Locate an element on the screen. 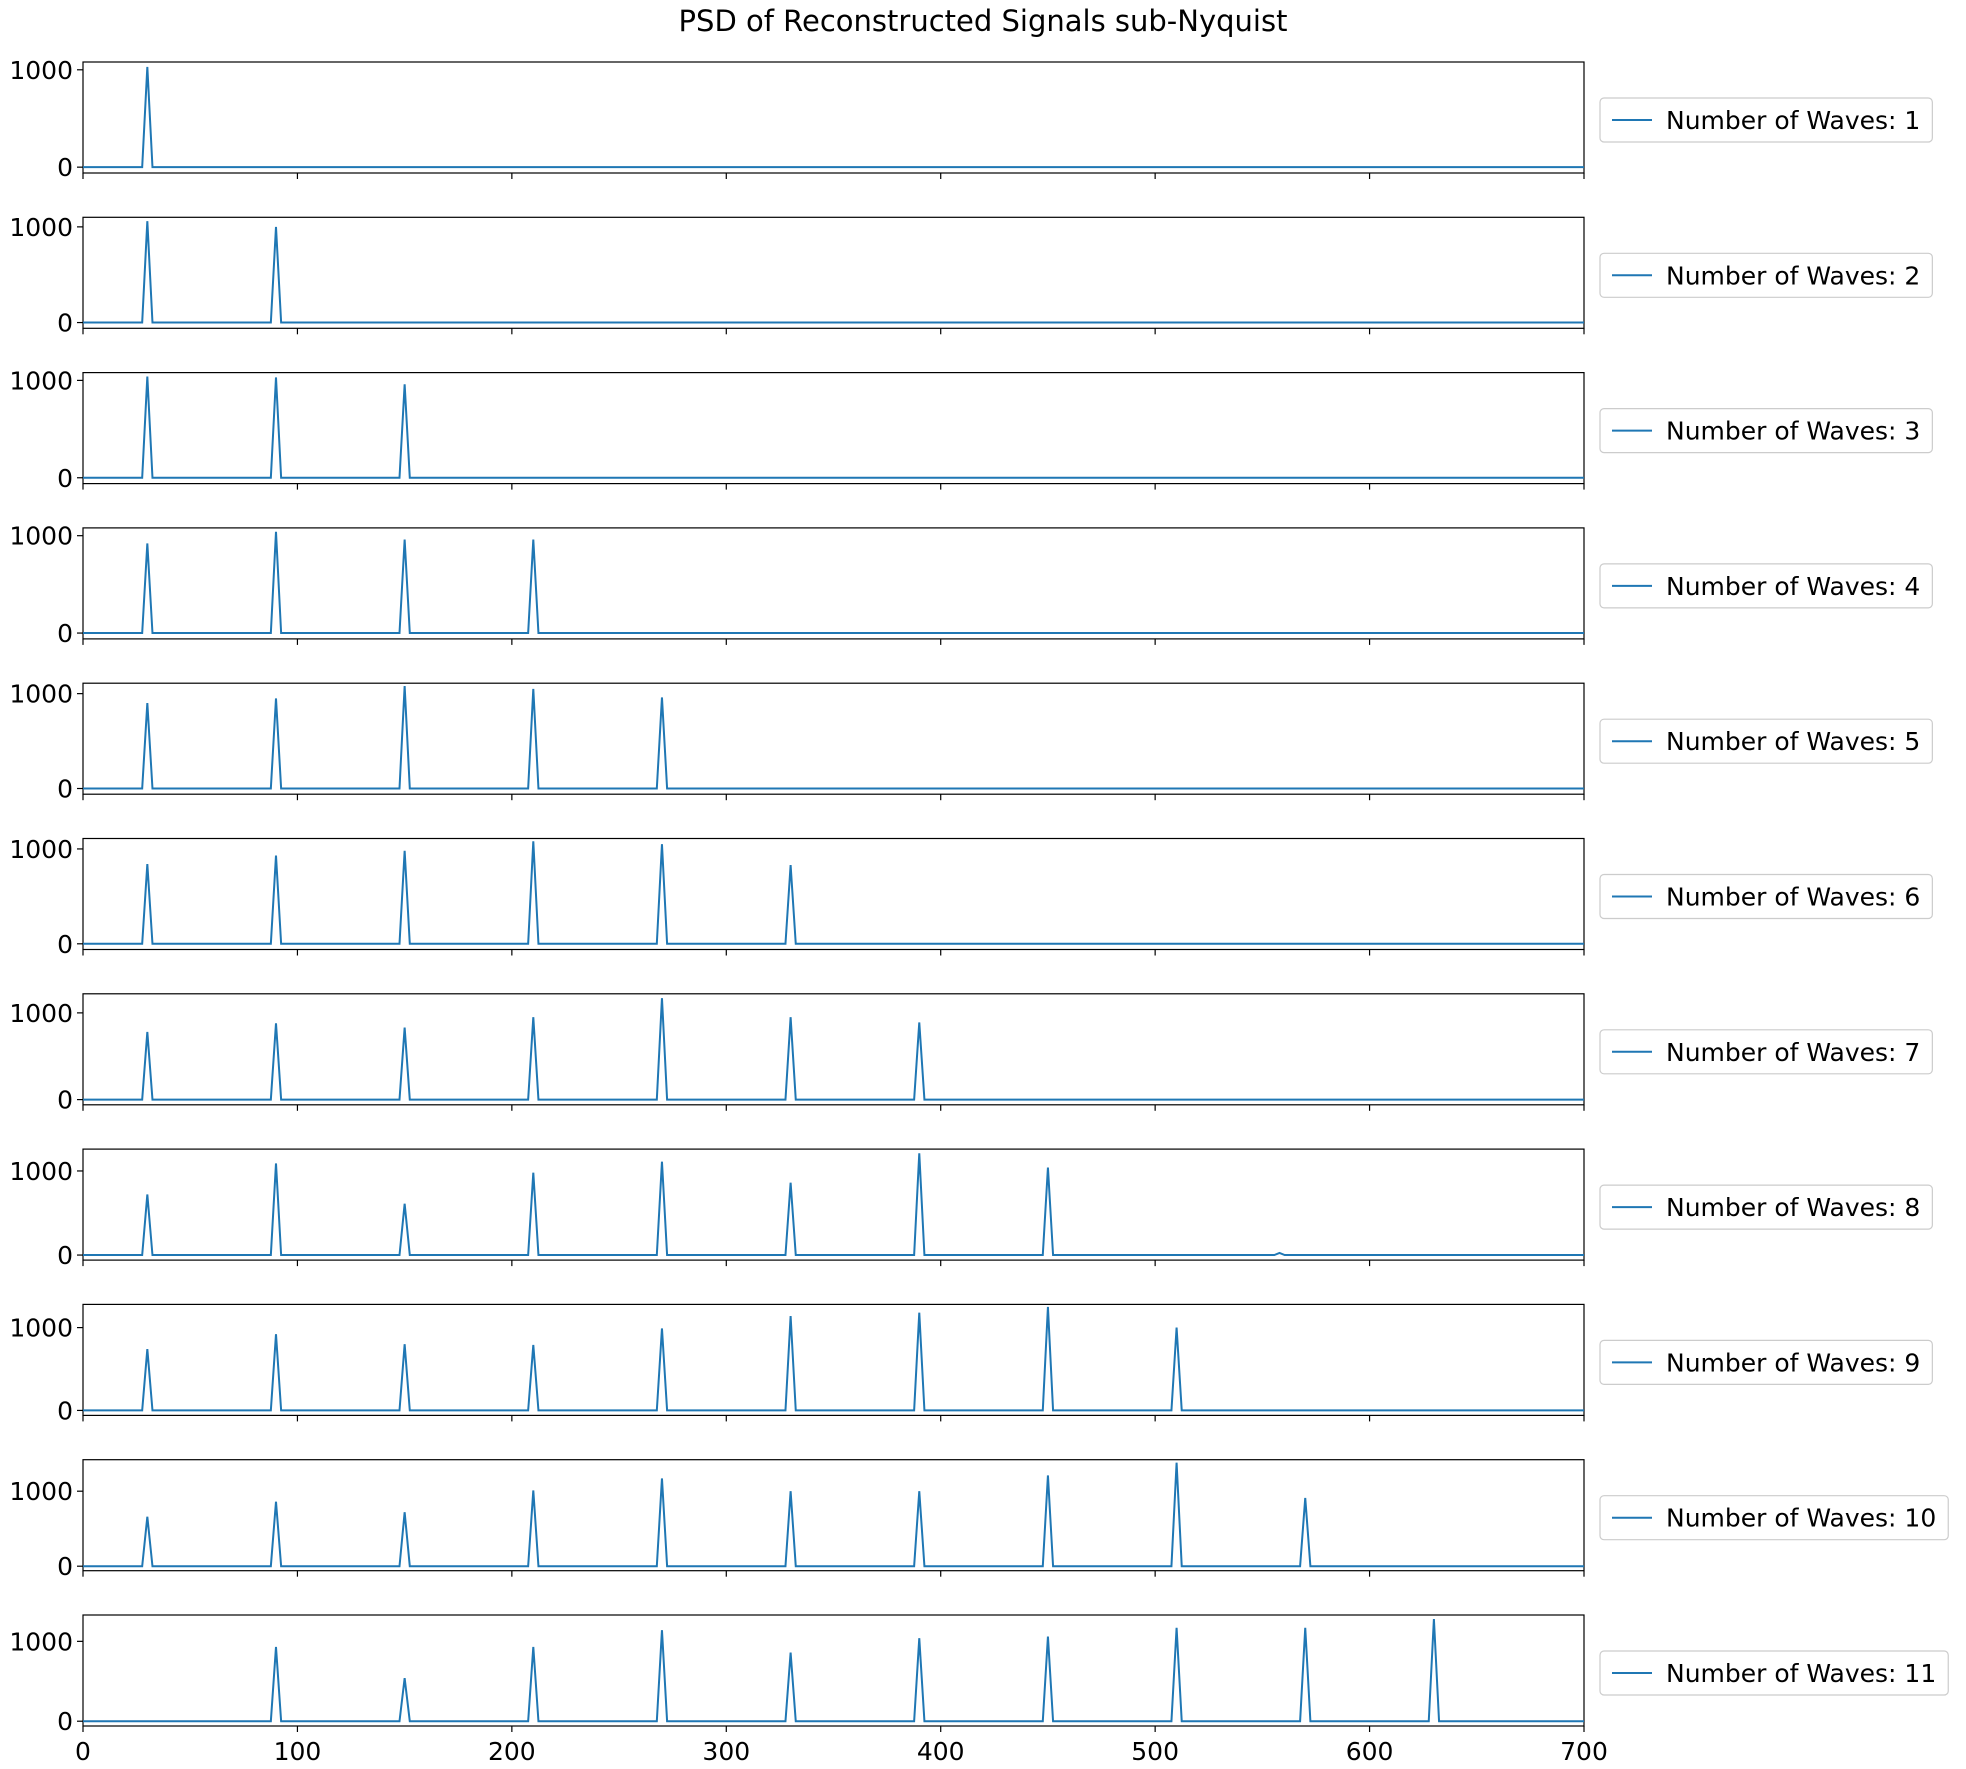 The image size is (1966, 1769). x-tick-label: 600 is located at coordinates (1370, 1751).